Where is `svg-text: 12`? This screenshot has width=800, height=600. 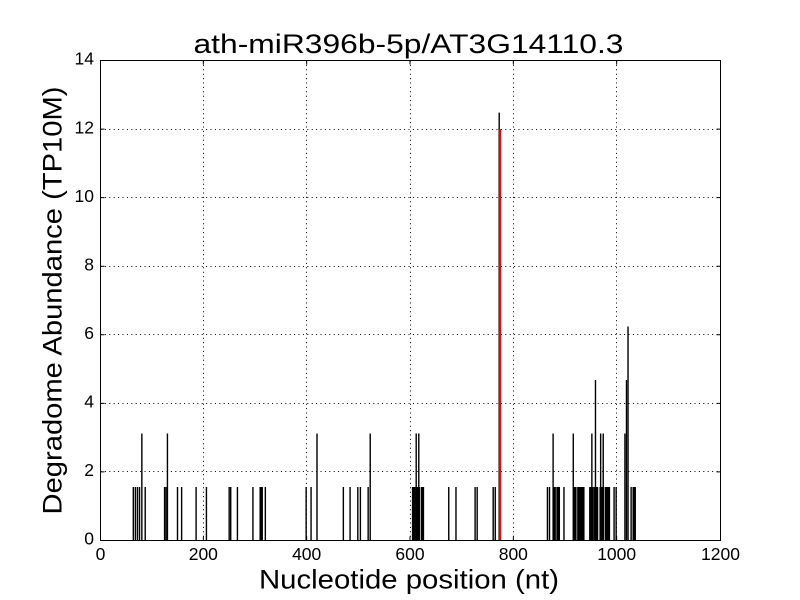 svg-text: 12 is located at coordinates (84, 127).